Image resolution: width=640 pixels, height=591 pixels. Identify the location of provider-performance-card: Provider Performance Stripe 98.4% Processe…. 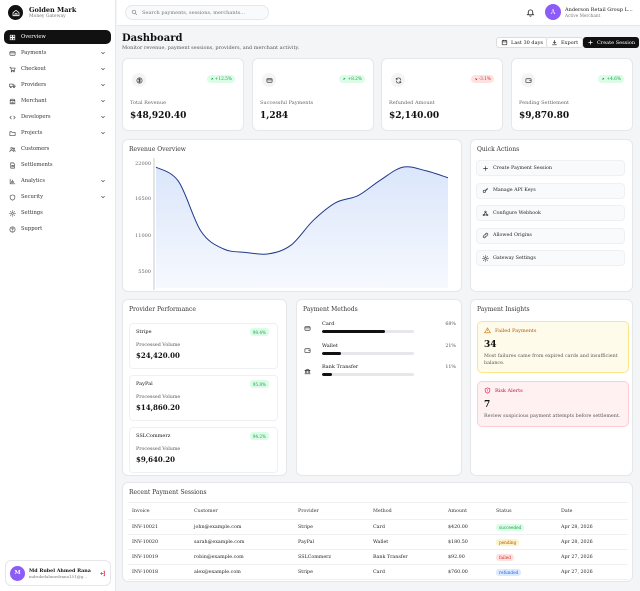
(204, 387).